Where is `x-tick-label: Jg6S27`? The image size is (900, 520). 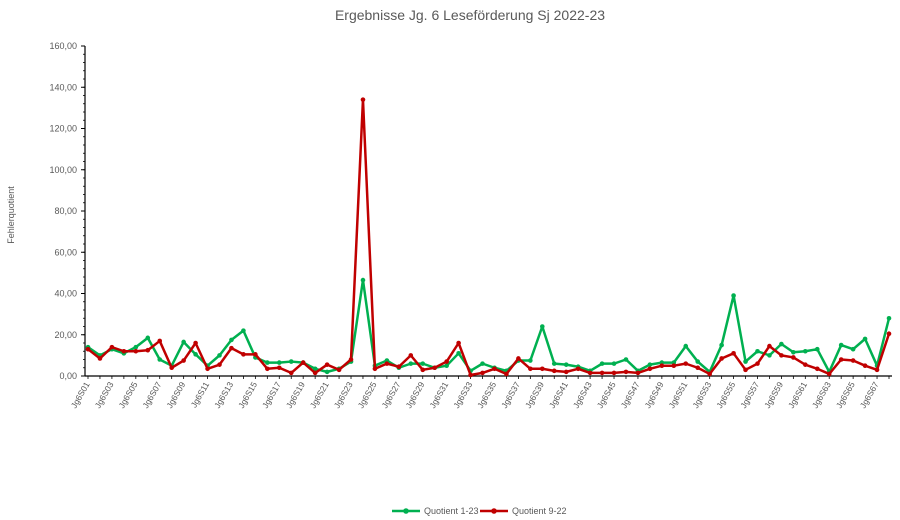
x-tick-label: Jg6S27 is located at coordinates (390, 395).